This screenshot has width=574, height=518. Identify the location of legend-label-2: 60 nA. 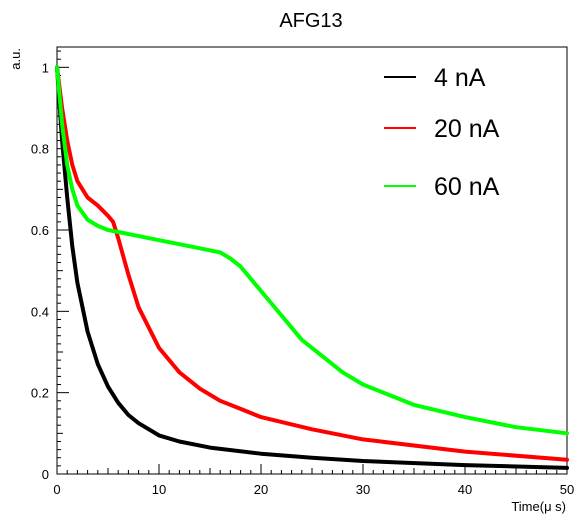
(467, 187).